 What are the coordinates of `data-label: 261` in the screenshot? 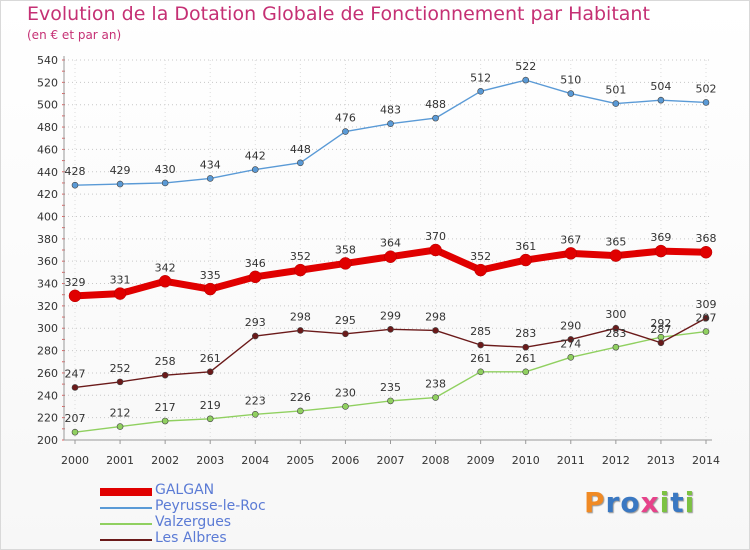 It's located at (480, 358).